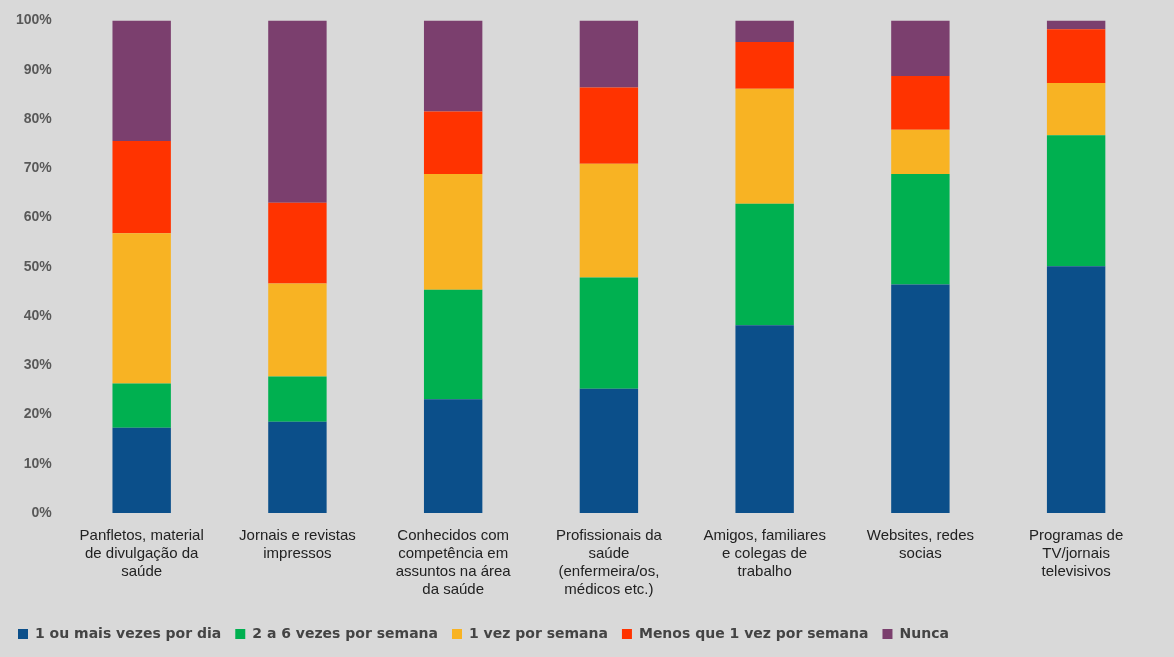 This screenshot has height=657, width=1174. I want to click on x-tick-label: Amigos, familiares e colegas de trabalho, so click(764, 553).